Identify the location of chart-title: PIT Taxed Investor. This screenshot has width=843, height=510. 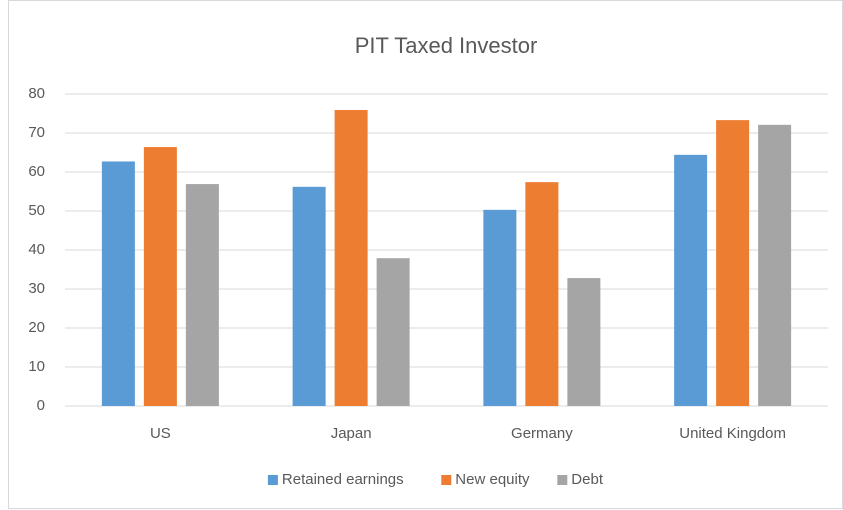
(446, 45).